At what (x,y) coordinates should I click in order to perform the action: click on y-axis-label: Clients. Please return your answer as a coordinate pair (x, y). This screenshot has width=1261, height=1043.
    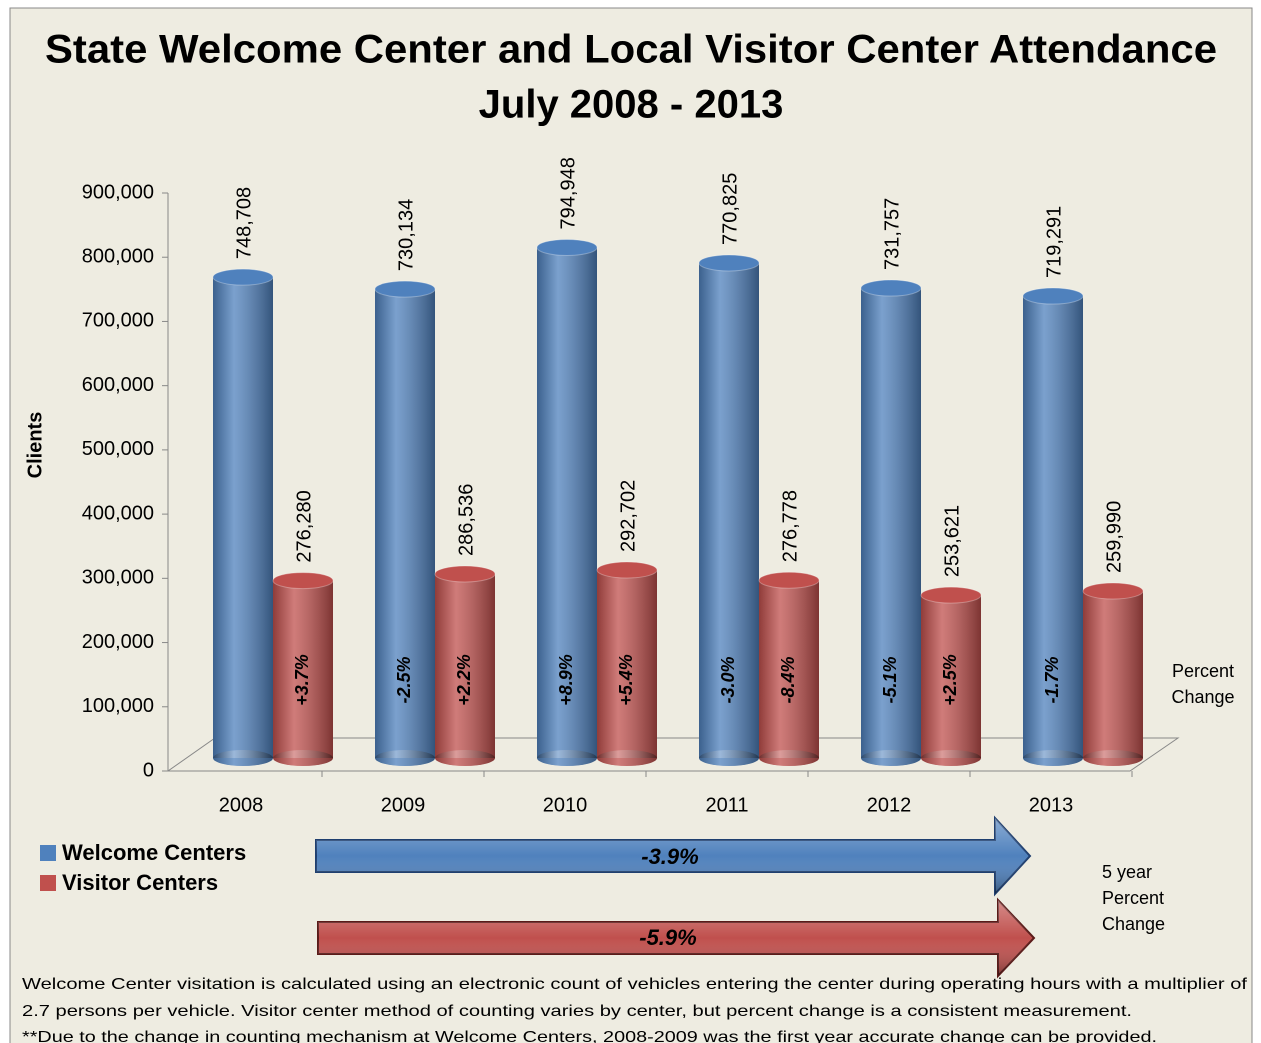
    Looking at the image, I should click on (35, 445).